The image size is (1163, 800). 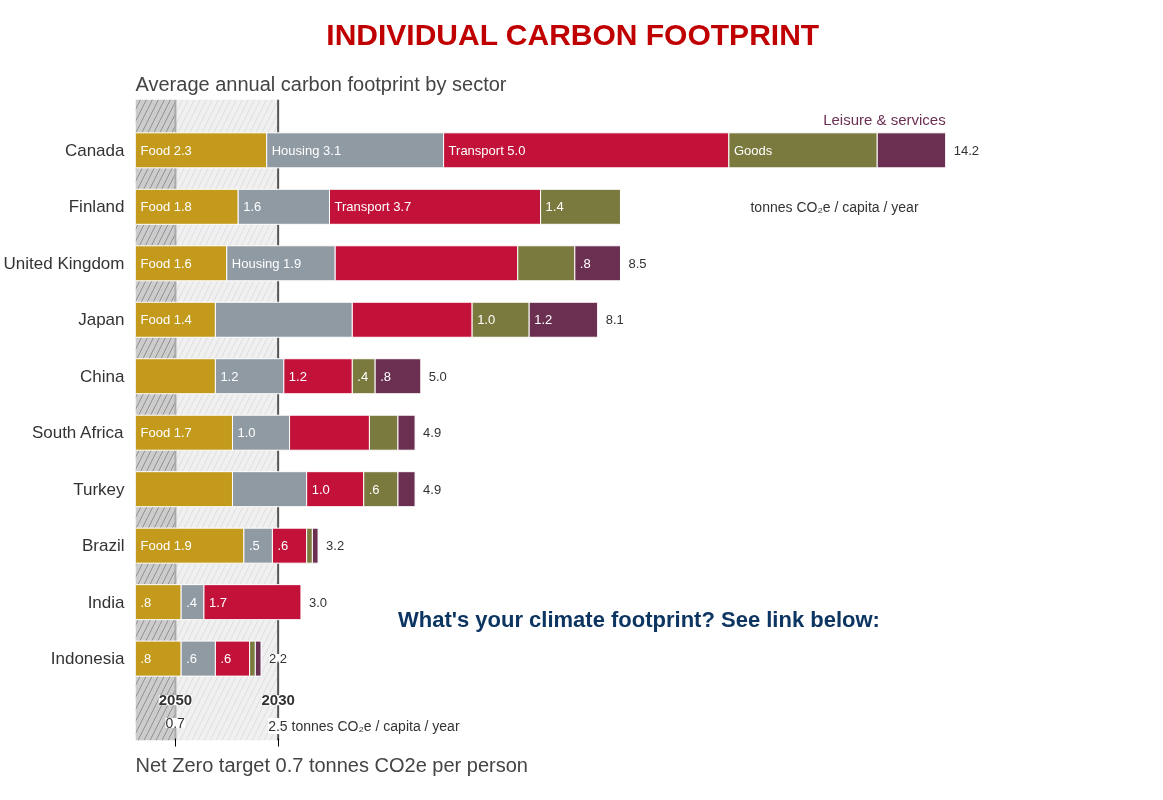 I want to click on series-label: Leisure & services, so click(x=884, y=119).